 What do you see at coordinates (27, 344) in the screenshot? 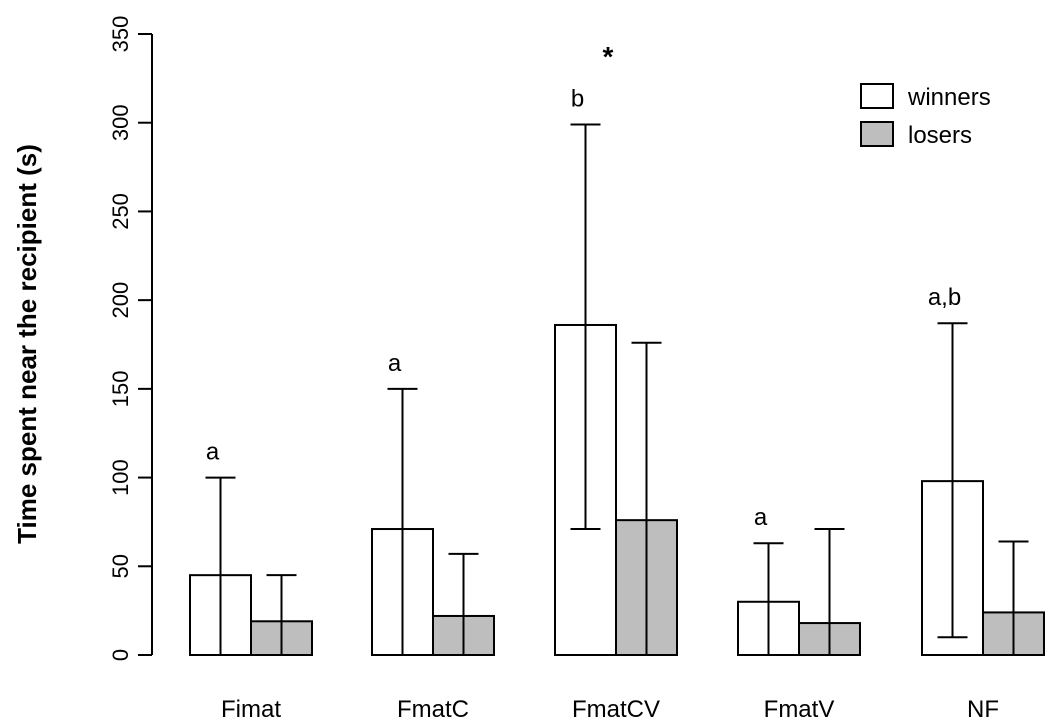
I see `y-axis-title: Time spent near the recipient (s)` at bounding box center [27, 344].